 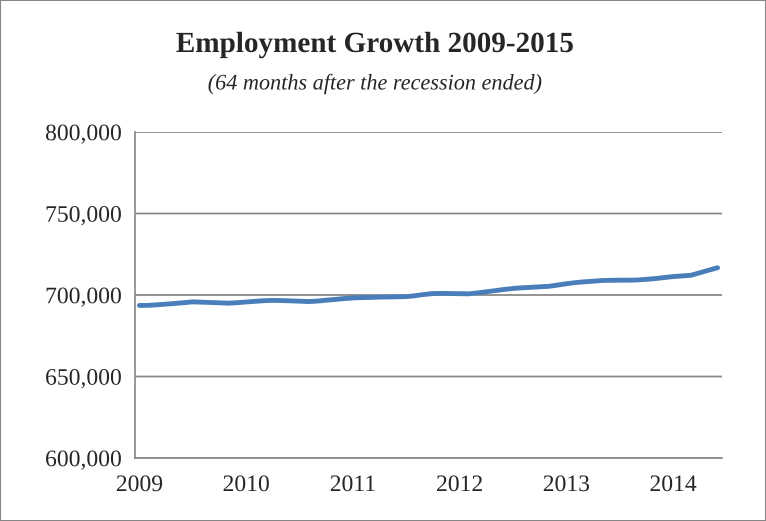 What do you see at coordinates (352, 483) in the screenshot?
I see `x-tick-label: 2011` at bounding box center [352, 483].